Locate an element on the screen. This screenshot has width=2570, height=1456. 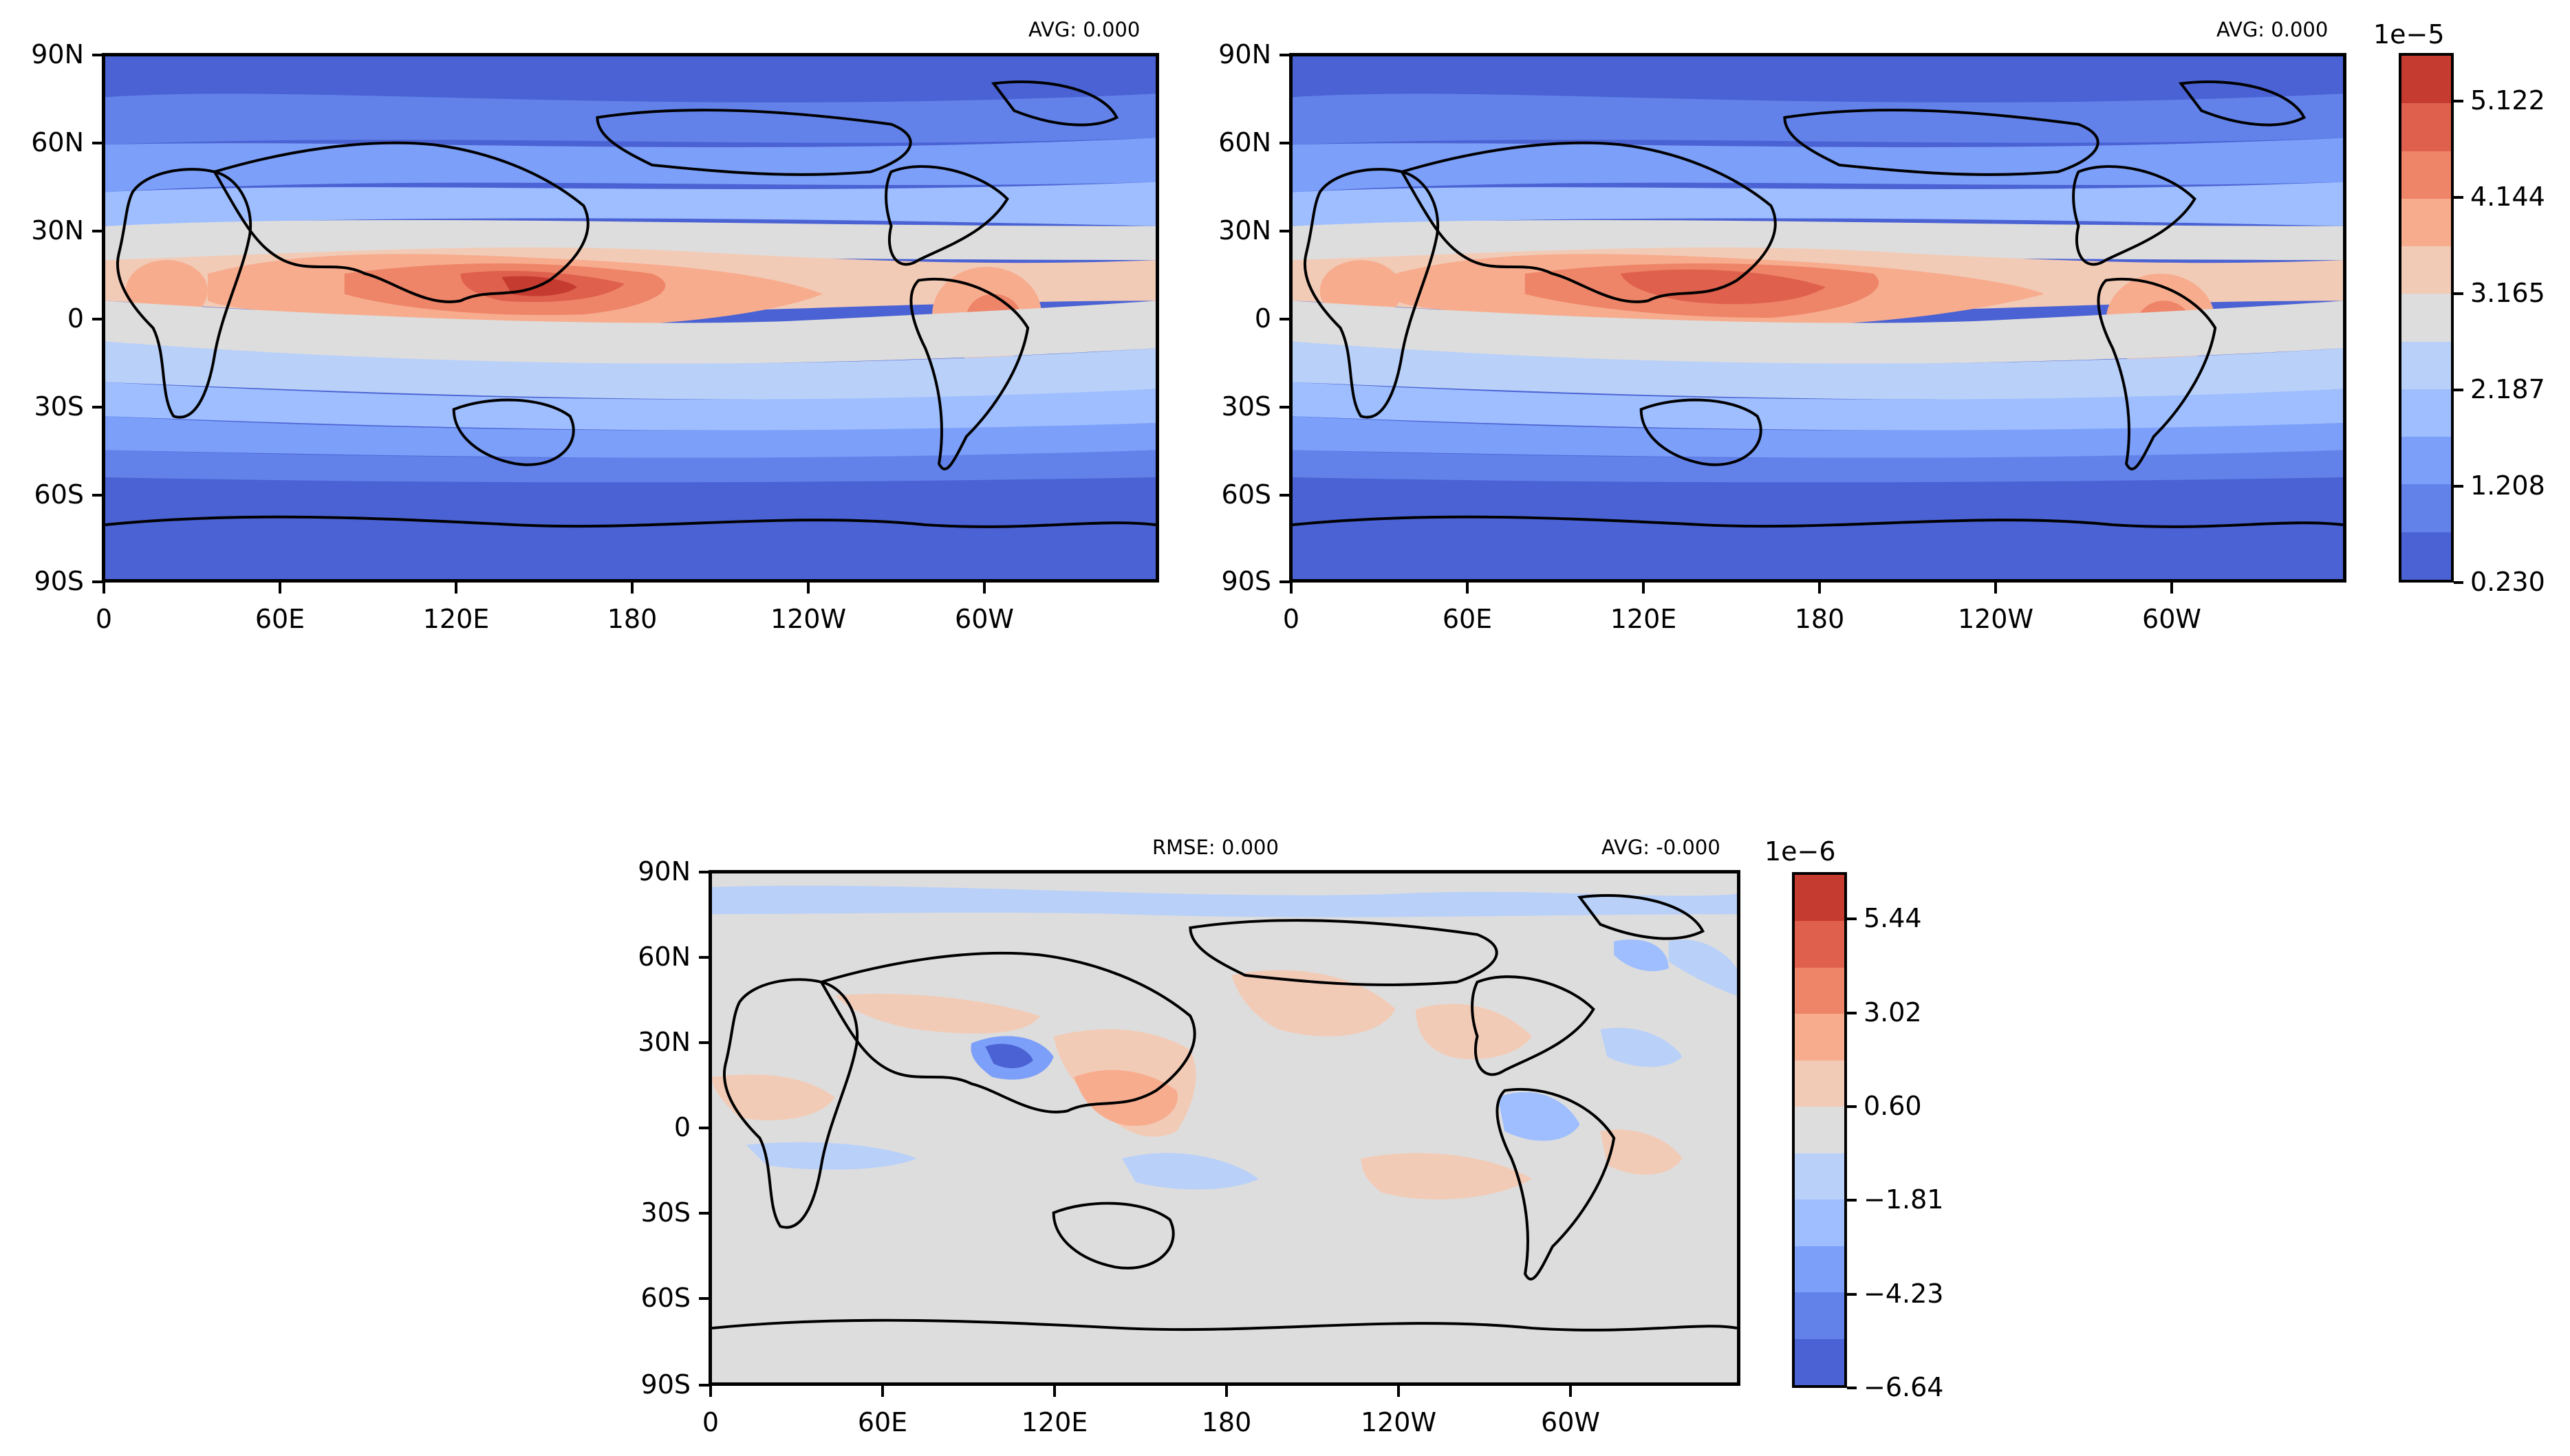
colorbar-tick-label: 5.44 is located at coordinates (1893, 918).